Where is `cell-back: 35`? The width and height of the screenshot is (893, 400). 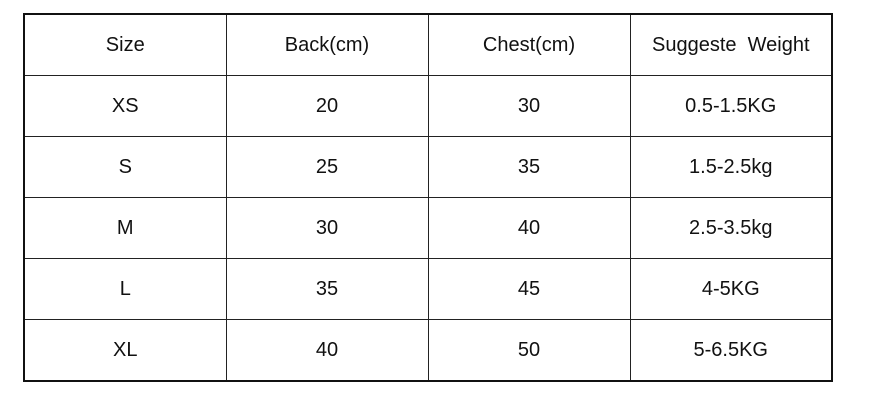
cell-back: 35 is located at coordinates (327, 289).